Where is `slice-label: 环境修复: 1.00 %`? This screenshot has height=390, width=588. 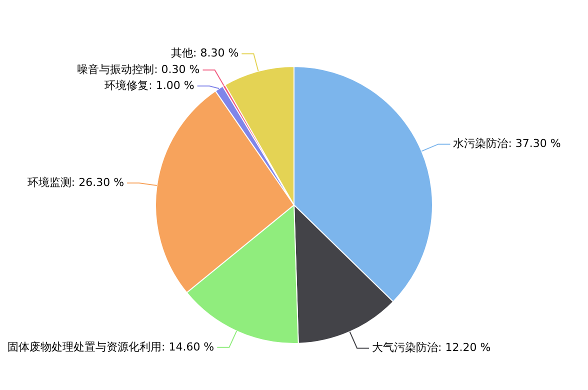 slice-label: 环境修复: 1.00 % is located at coordinates (149, 85).